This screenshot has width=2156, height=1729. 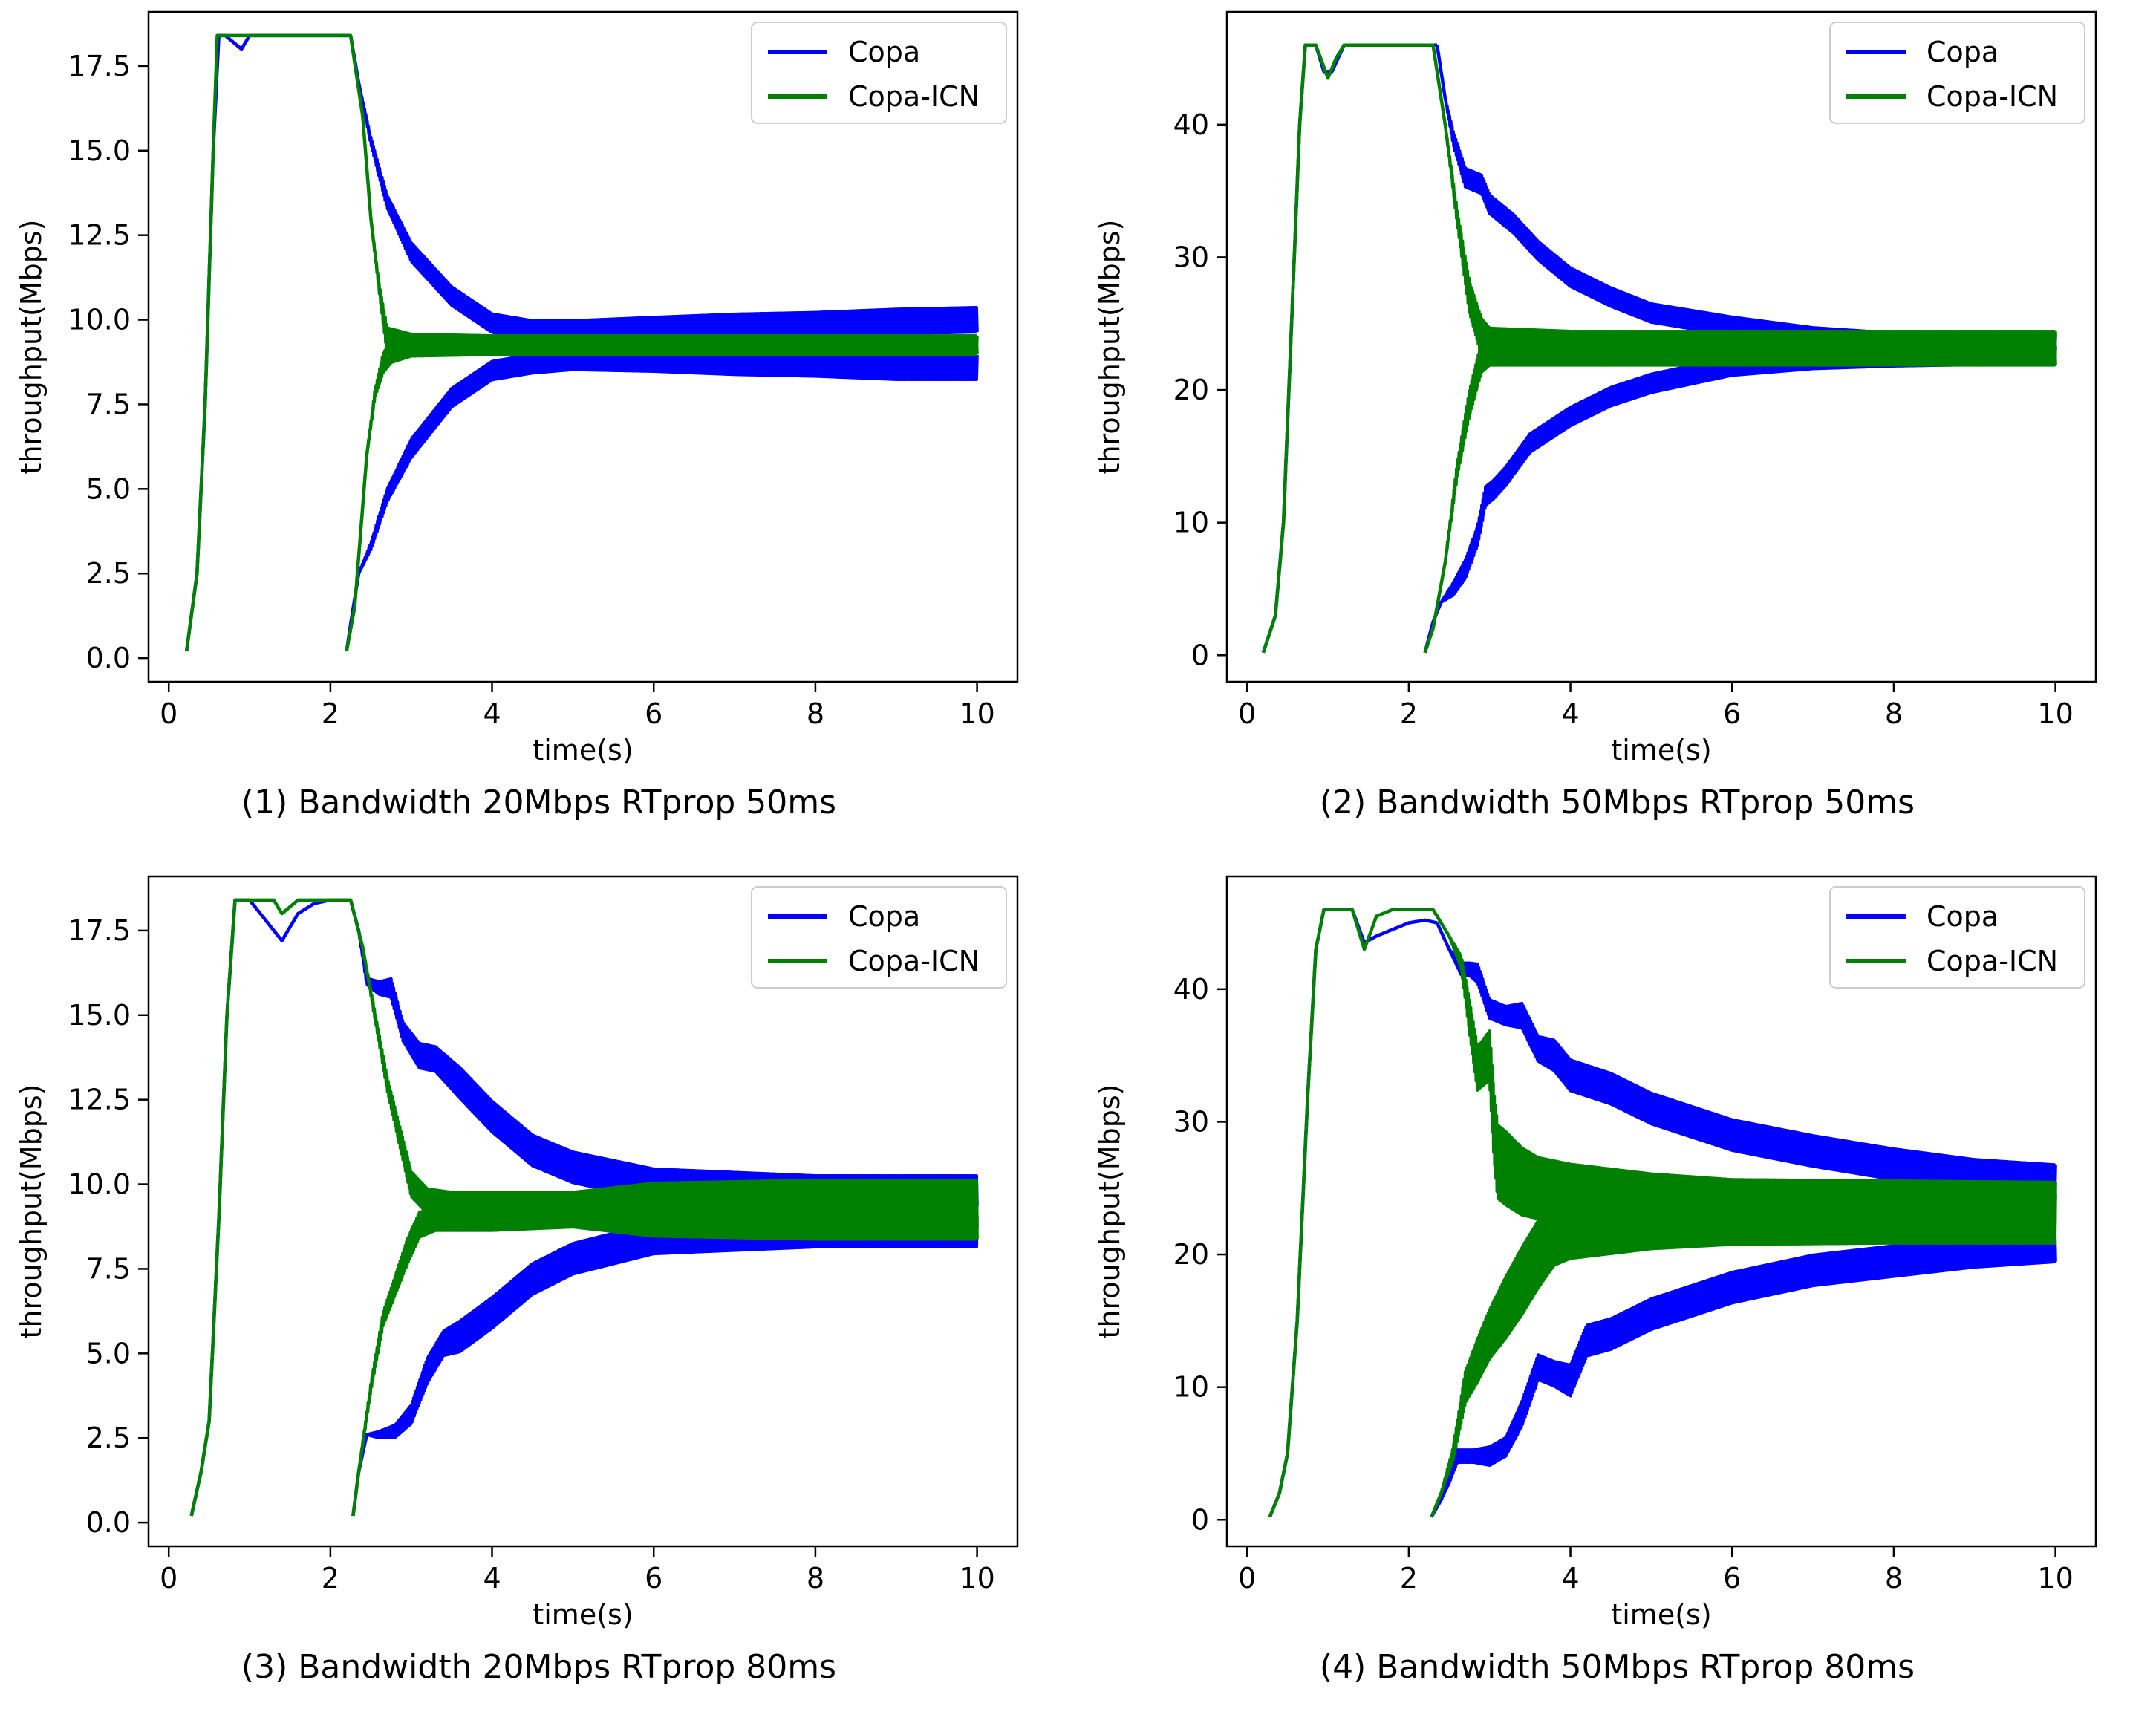 What do you see at coordinates (1617, 802) in the screenshot?
I see `chart-caption: (2) Bandwidth 50Mbps RTprop 50ms` at bounding box center [1617, 802].